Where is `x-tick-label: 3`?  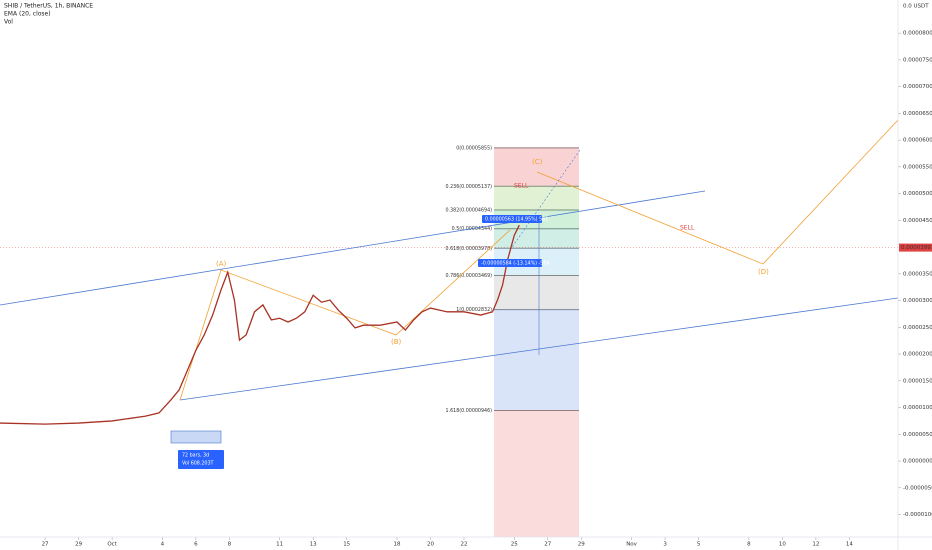
x-tick-label: 3 is located at coordinates (665, 545).